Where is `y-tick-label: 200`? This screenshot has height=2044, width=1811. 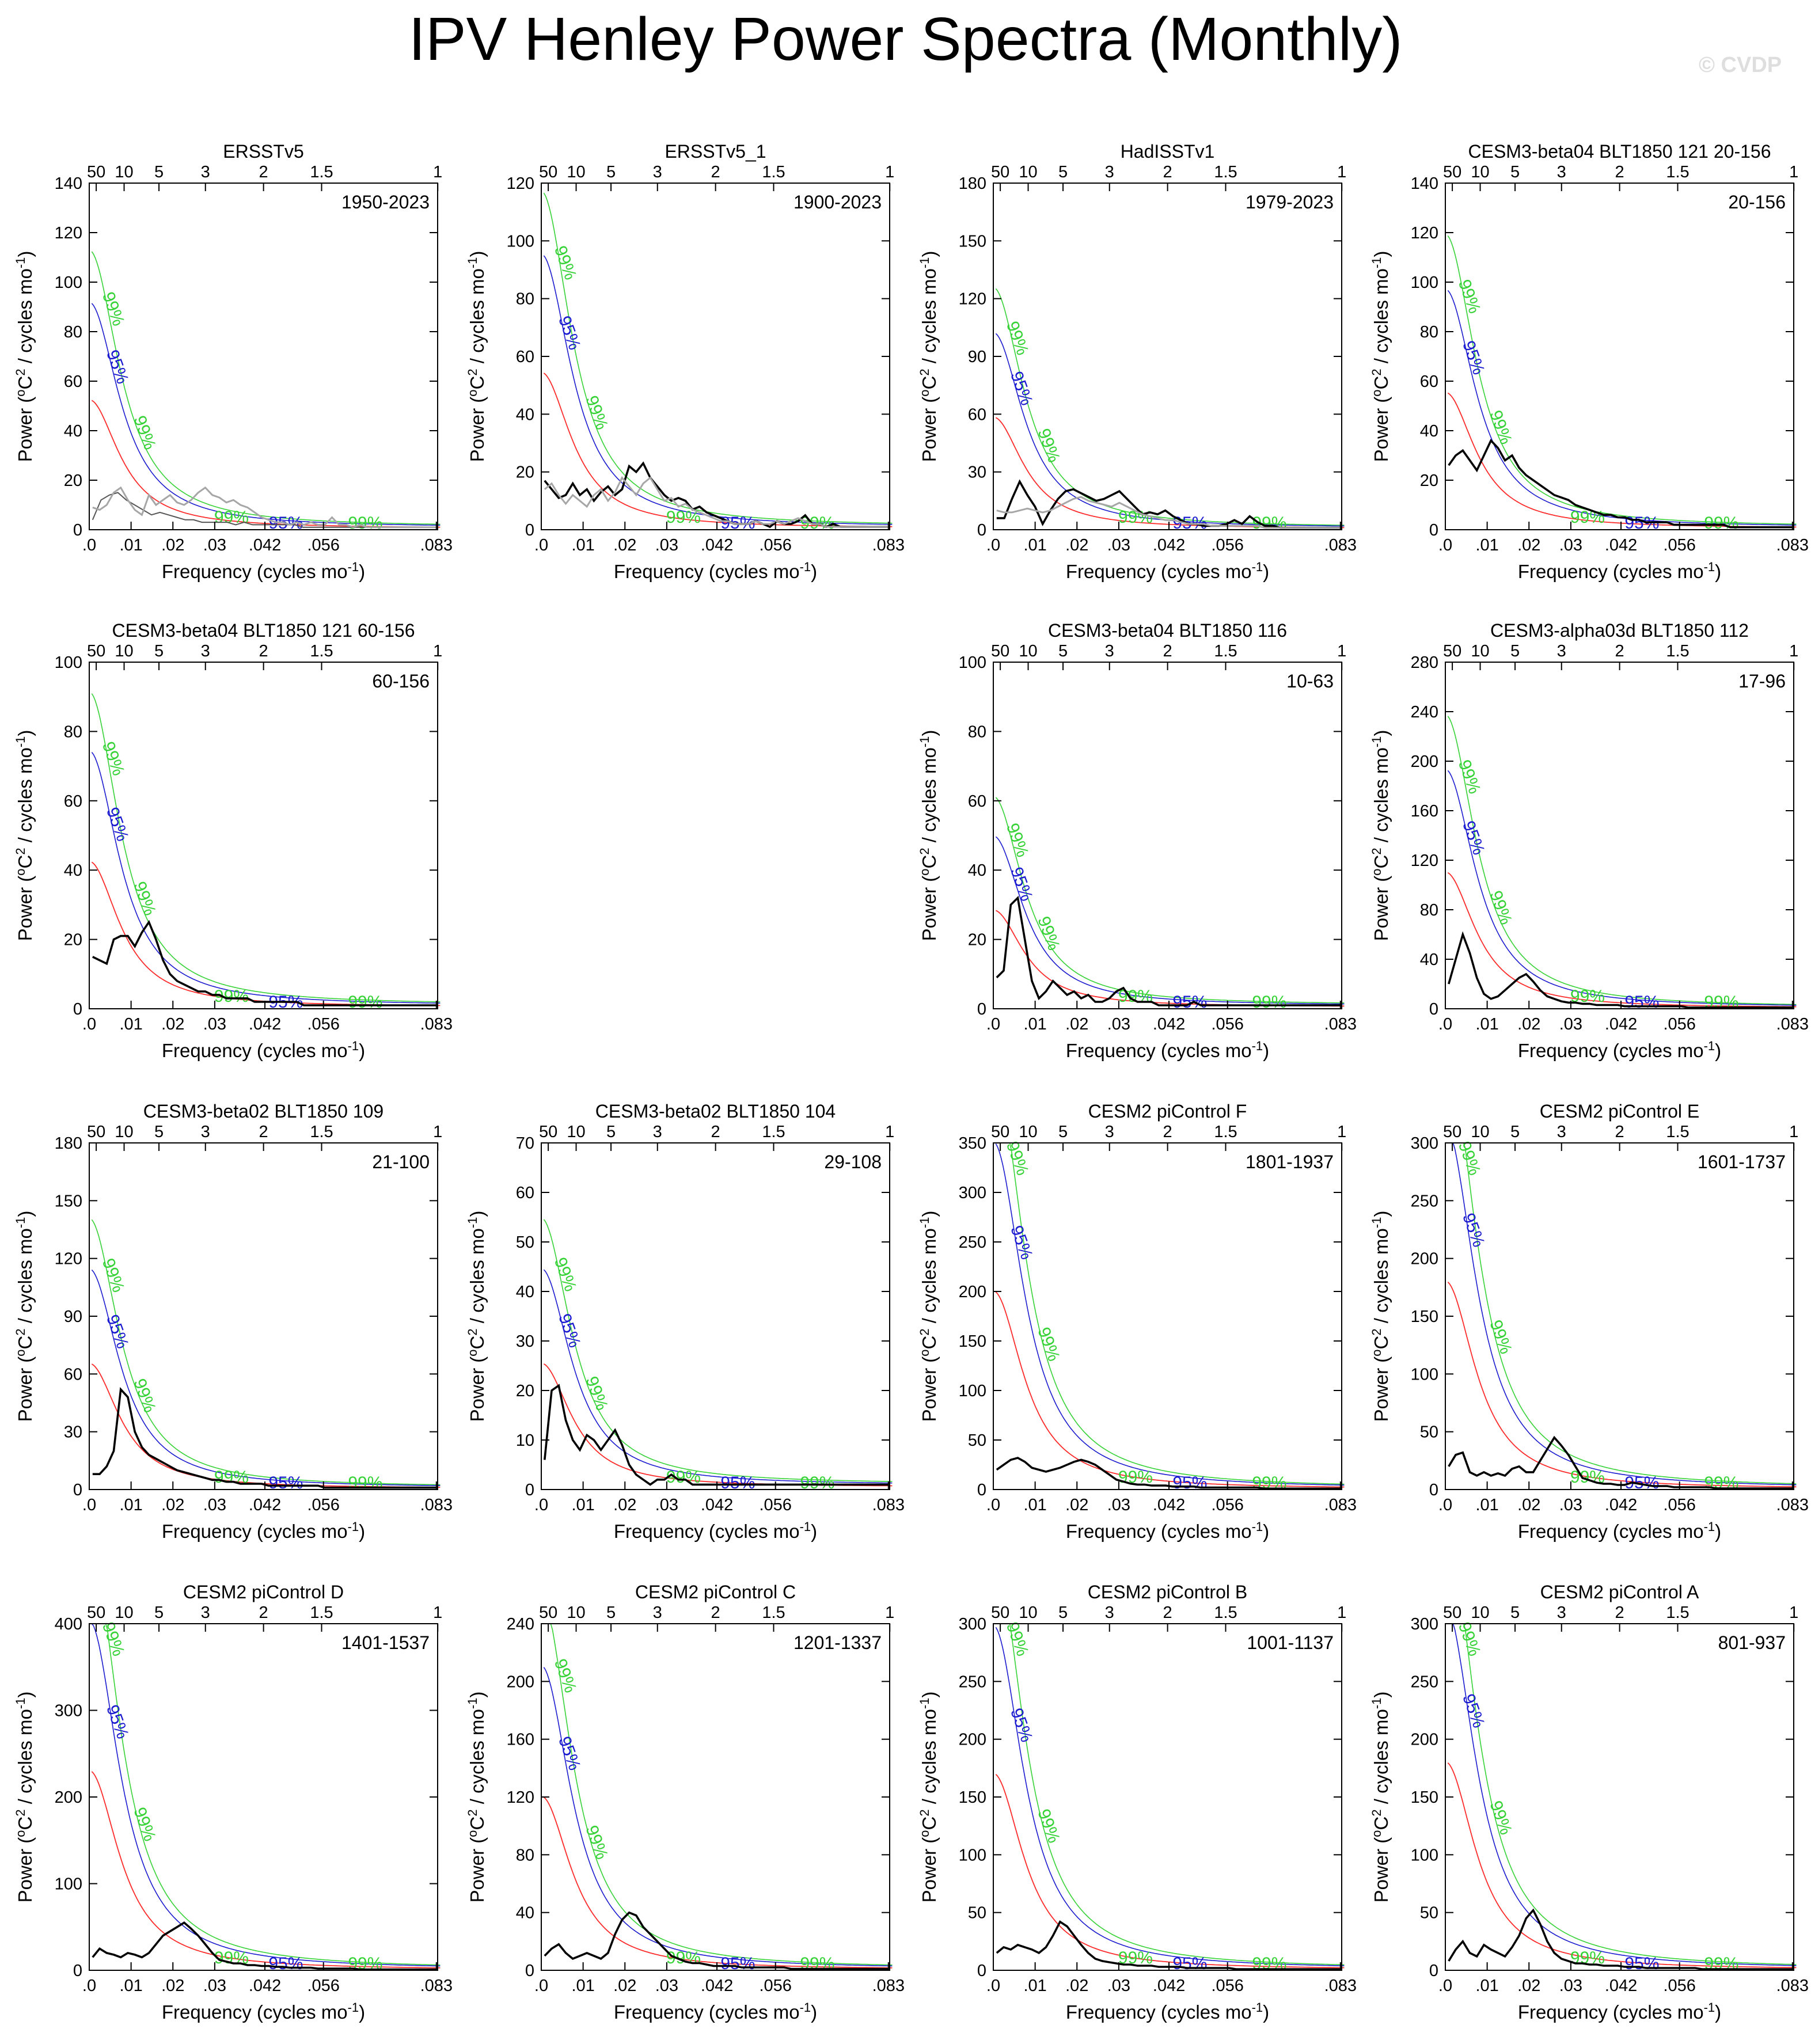 y-tick-label: 200 is located at coordinates (1424, 762).